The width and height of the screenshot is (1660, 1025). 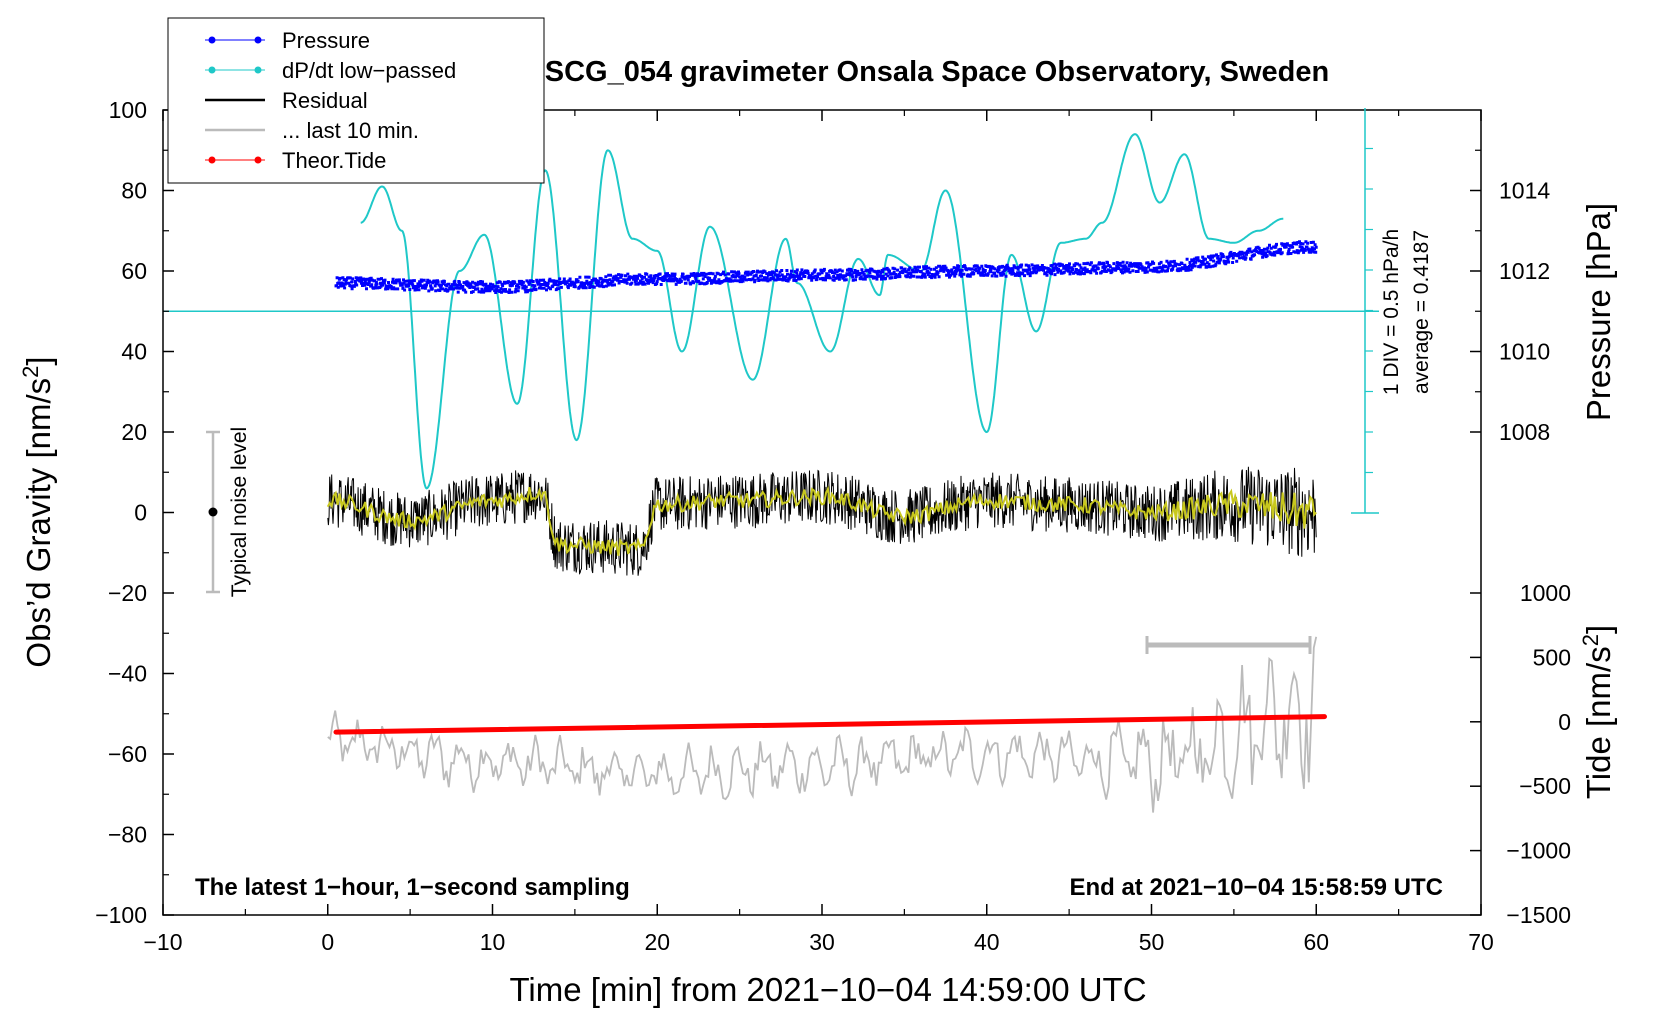 I want to click on x-tick-label: 60, so click(x=1316, y=942).